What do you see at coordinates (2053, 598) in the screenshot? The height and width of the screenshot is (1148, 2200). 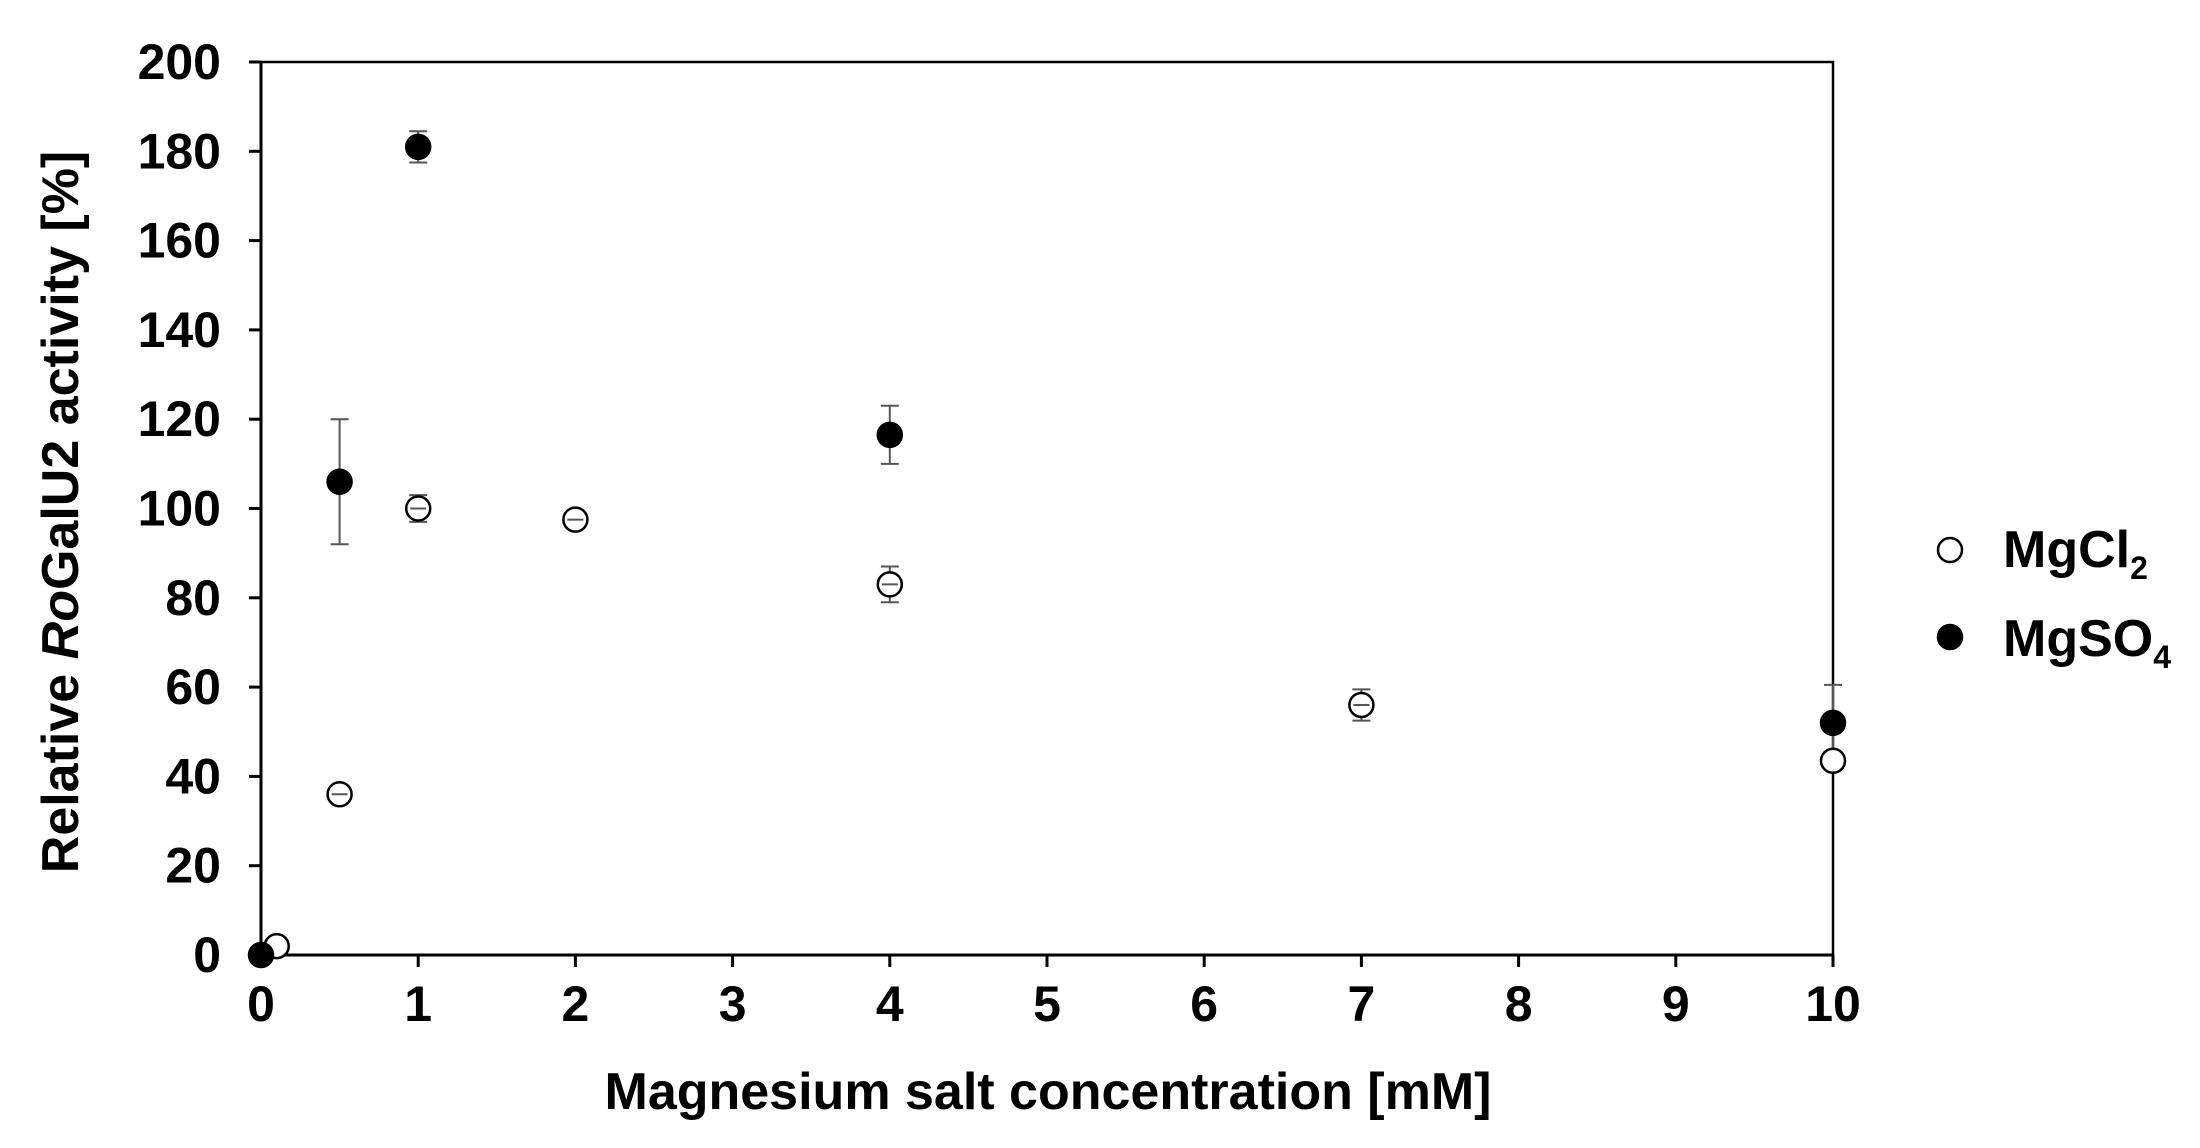 I see `legend: MgCl2 MgSO4` at bounding box center [2053, 598].